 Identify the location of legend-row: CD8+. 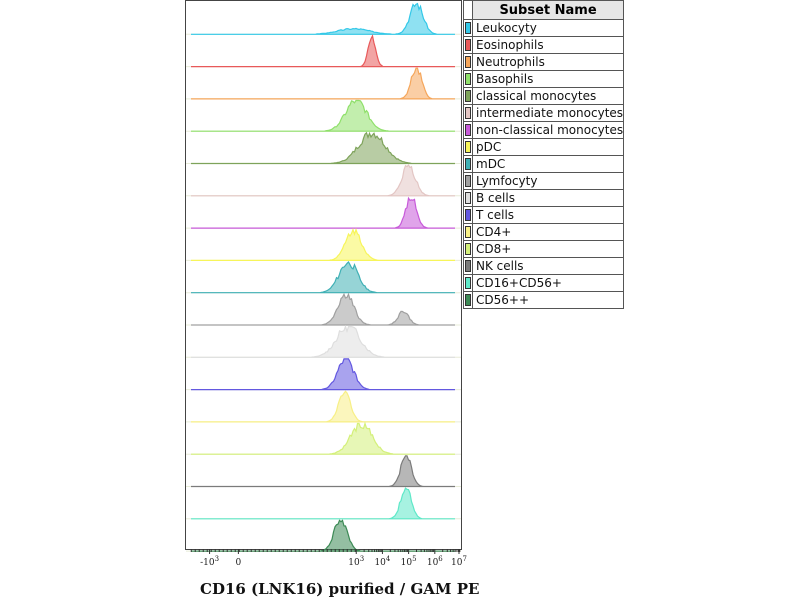
(544, 249).